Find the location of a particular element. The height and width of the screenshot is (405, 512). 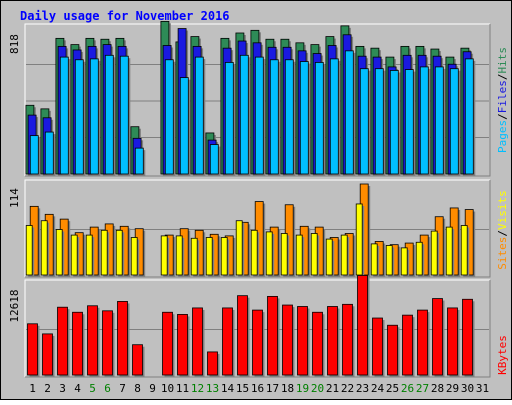

day-label-1: 1 is located at coordinates (32, 388).